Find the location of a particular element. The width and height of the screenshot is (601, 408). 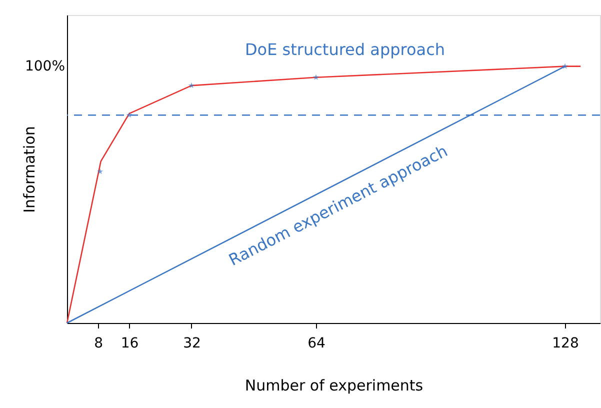

y-axis-title: Information is located at coordinates (29, 169).